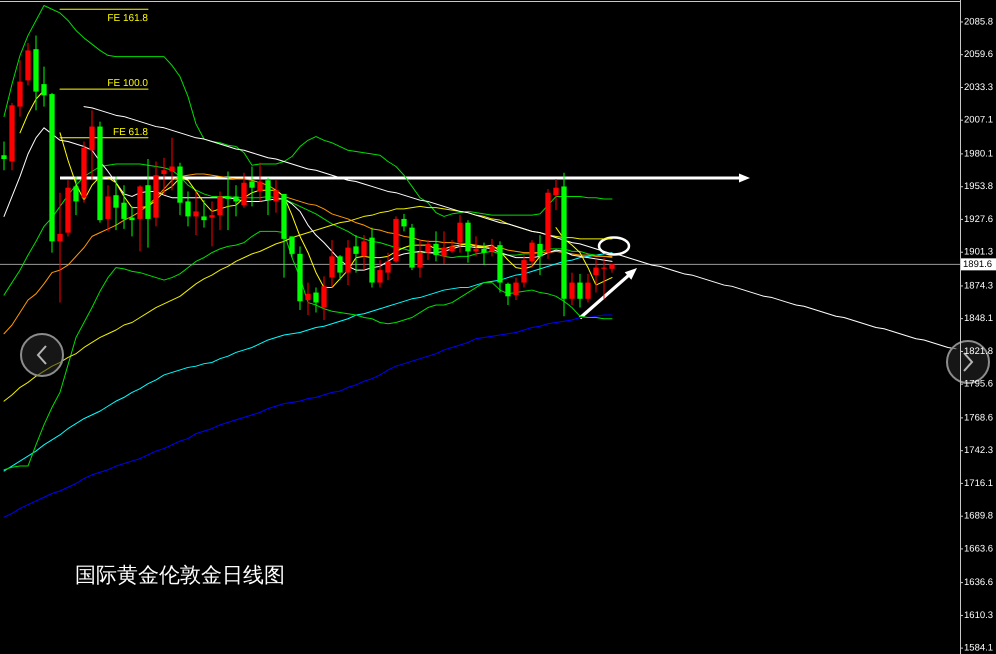  I want to click on ref-line-label: 1891.6, so click(977, 264).